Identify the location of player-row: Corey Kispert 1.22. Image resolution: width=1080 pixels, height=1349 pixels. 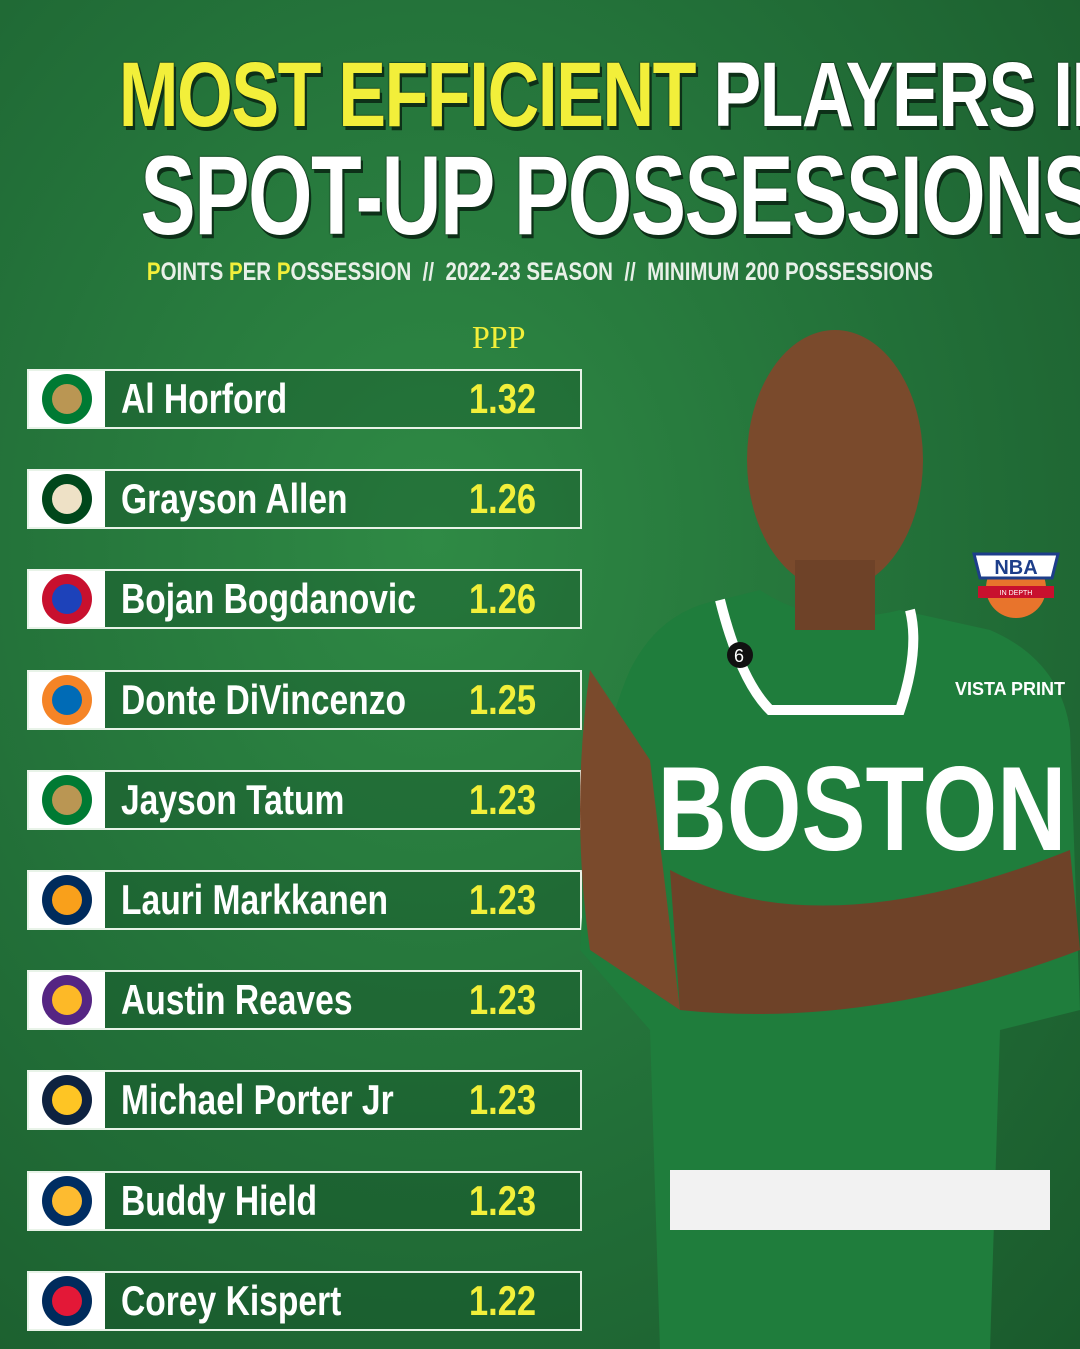
(304, 1300).